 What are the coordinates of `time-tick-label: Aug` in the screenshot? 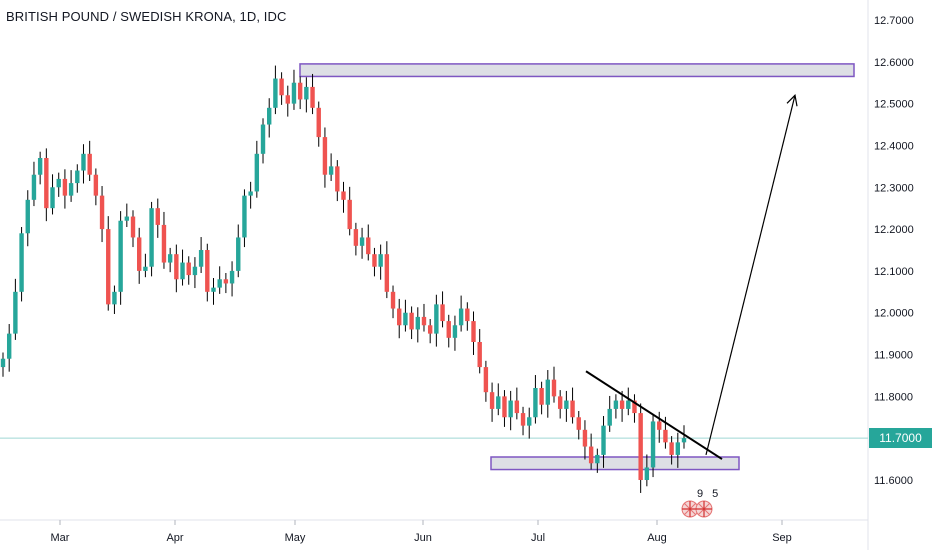 It's located at (657, 538).